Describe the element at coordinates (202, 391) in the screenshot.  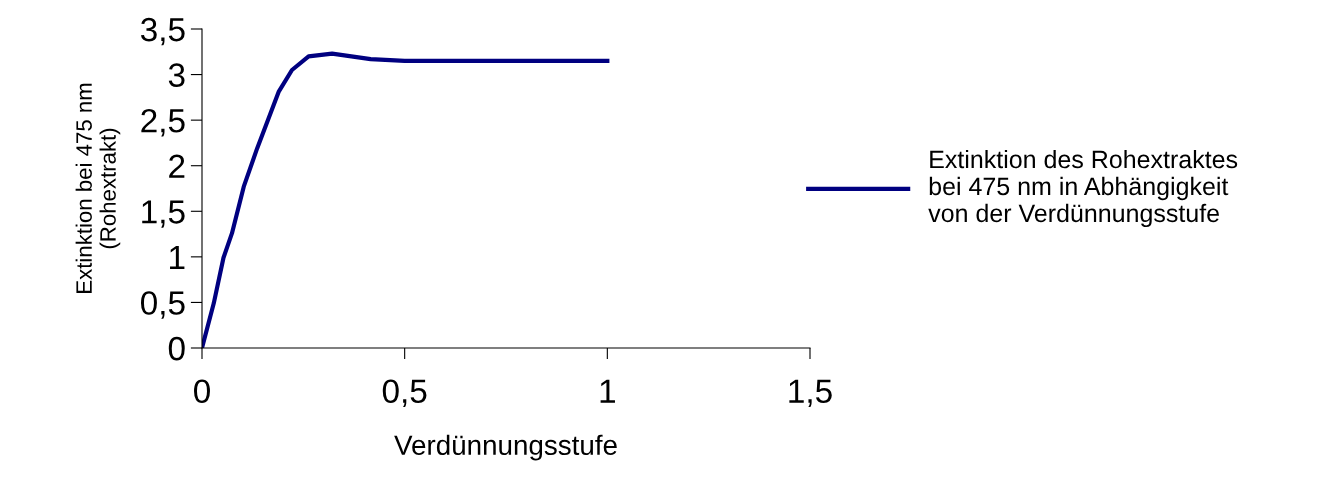
I see `x-tick-label: 0` at that location.